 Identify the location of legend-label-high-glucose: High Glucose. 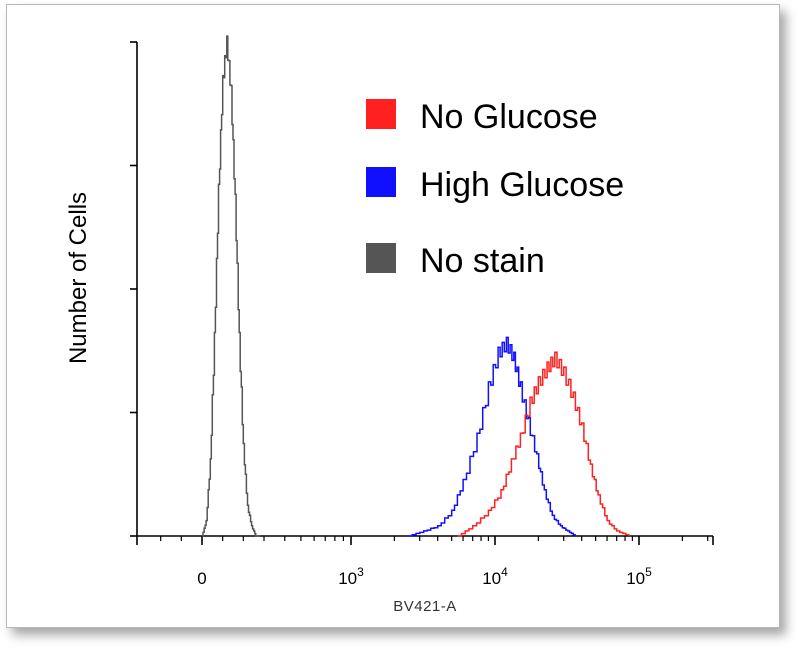
(522, 185).